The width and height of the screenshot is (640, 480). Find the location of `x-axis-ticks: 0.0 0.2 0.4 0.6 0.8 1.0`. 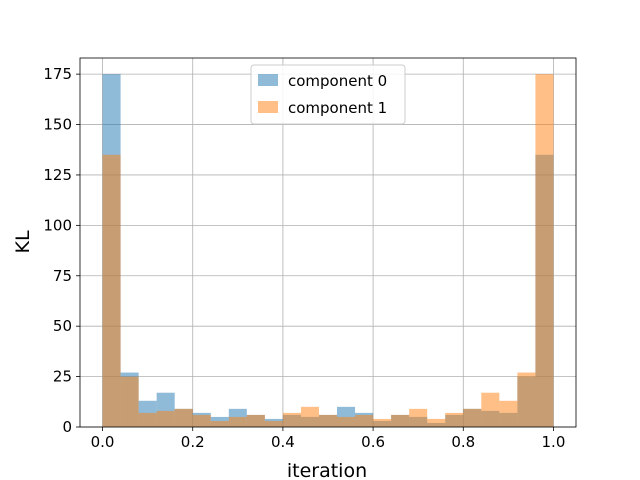

x-axis-ticks: 0.0 0.2 0.4 0.6 0.8 1.0 is located at coordinates (328, 439).